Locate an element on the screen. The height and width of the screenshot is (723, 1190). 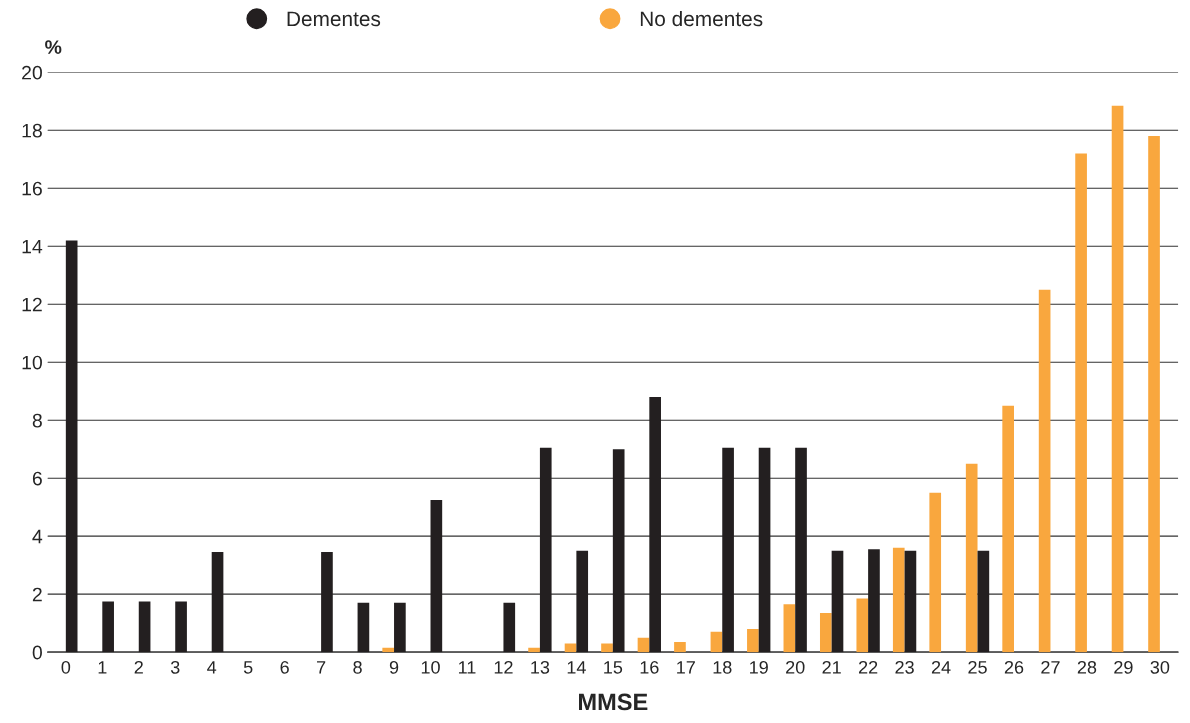
y-tick-label: 8 is located at coordinates (37, 420).